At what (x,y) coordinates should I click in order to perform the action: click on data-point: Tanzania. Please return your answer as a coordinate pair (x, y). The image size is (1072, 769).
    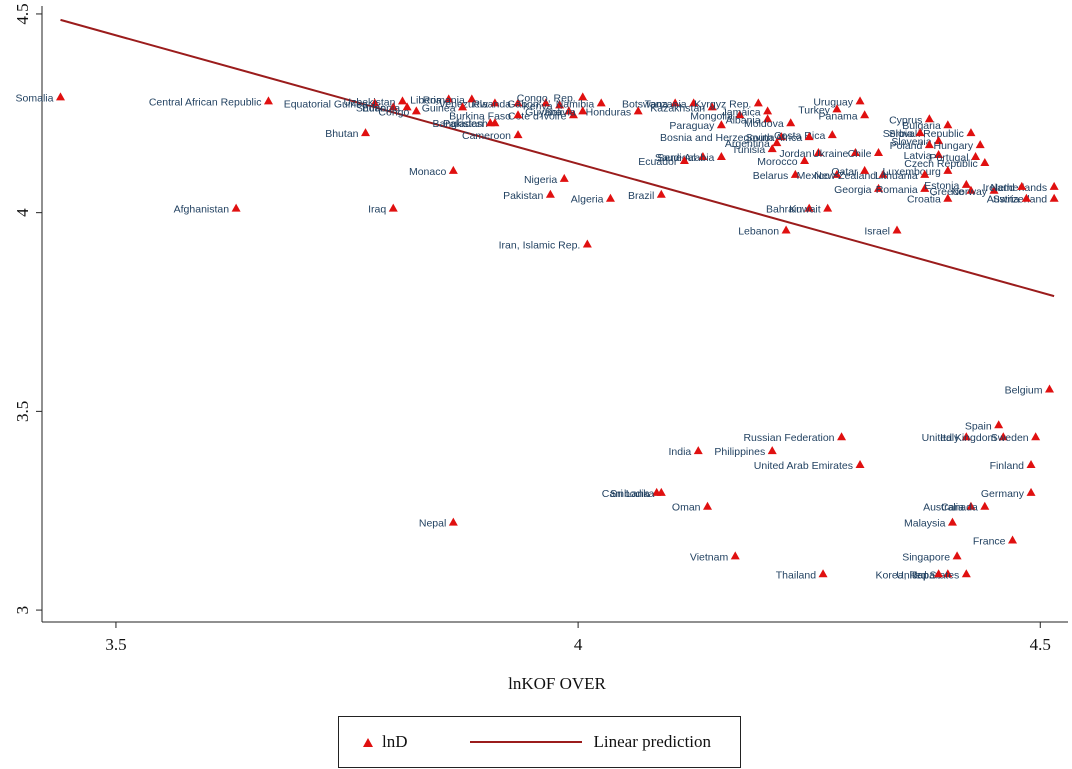
    Looking at the image, I should click on (672, 104).